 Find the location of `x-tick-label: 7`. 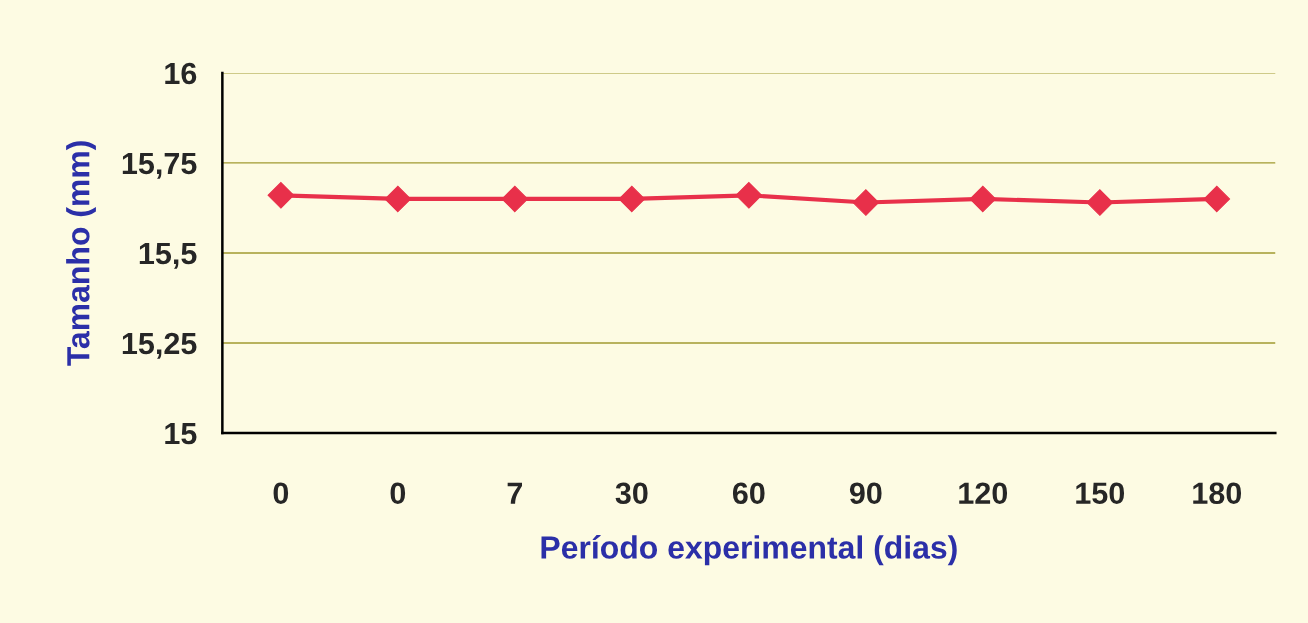

x-tick-label: 7 is located at coordinates (514, 493).